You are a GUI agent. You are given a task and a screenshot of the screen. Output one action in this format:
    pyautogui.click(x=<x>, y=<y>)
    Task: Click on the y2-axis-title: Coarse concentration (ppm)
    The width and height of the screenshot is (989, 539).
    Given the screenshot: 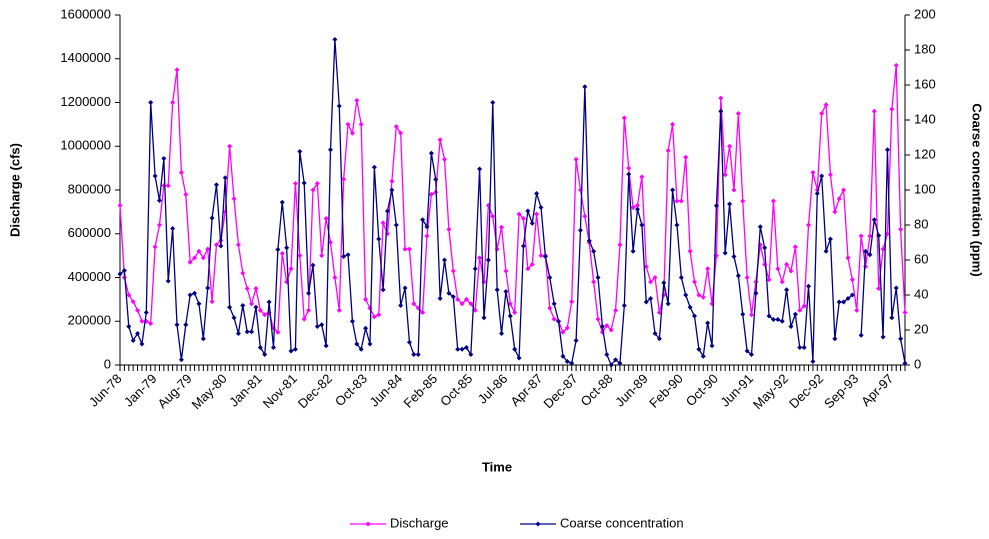 What is the action you would take?
    pyautogui.click(x=977, y=189)
    